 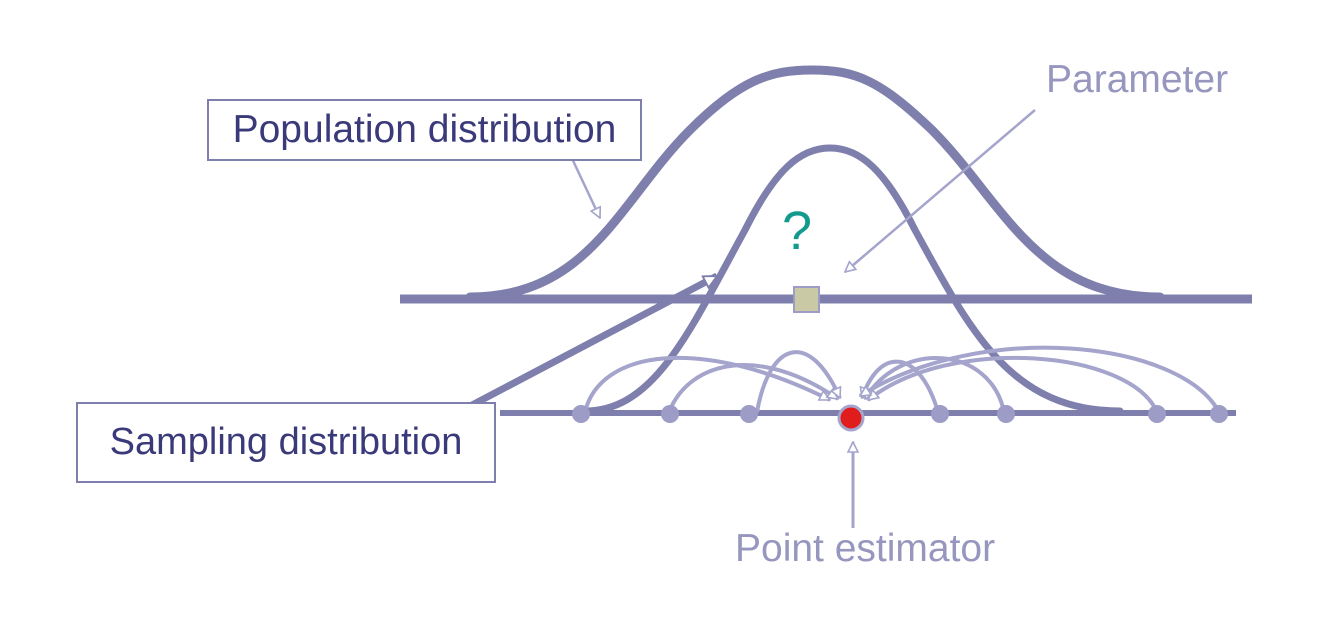 What do you see at coordinates (584, 183) in the screenshot?
I see `population-pointer-arrow` at bounding box center [584, 183].